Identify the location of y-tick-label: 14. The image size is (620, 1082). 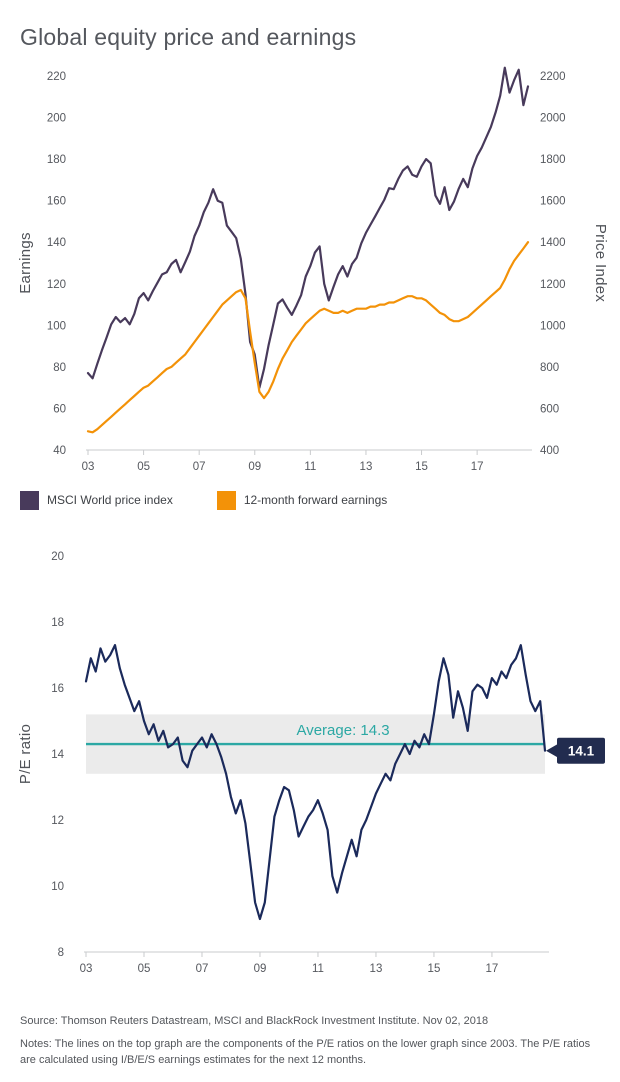
(57, 755).